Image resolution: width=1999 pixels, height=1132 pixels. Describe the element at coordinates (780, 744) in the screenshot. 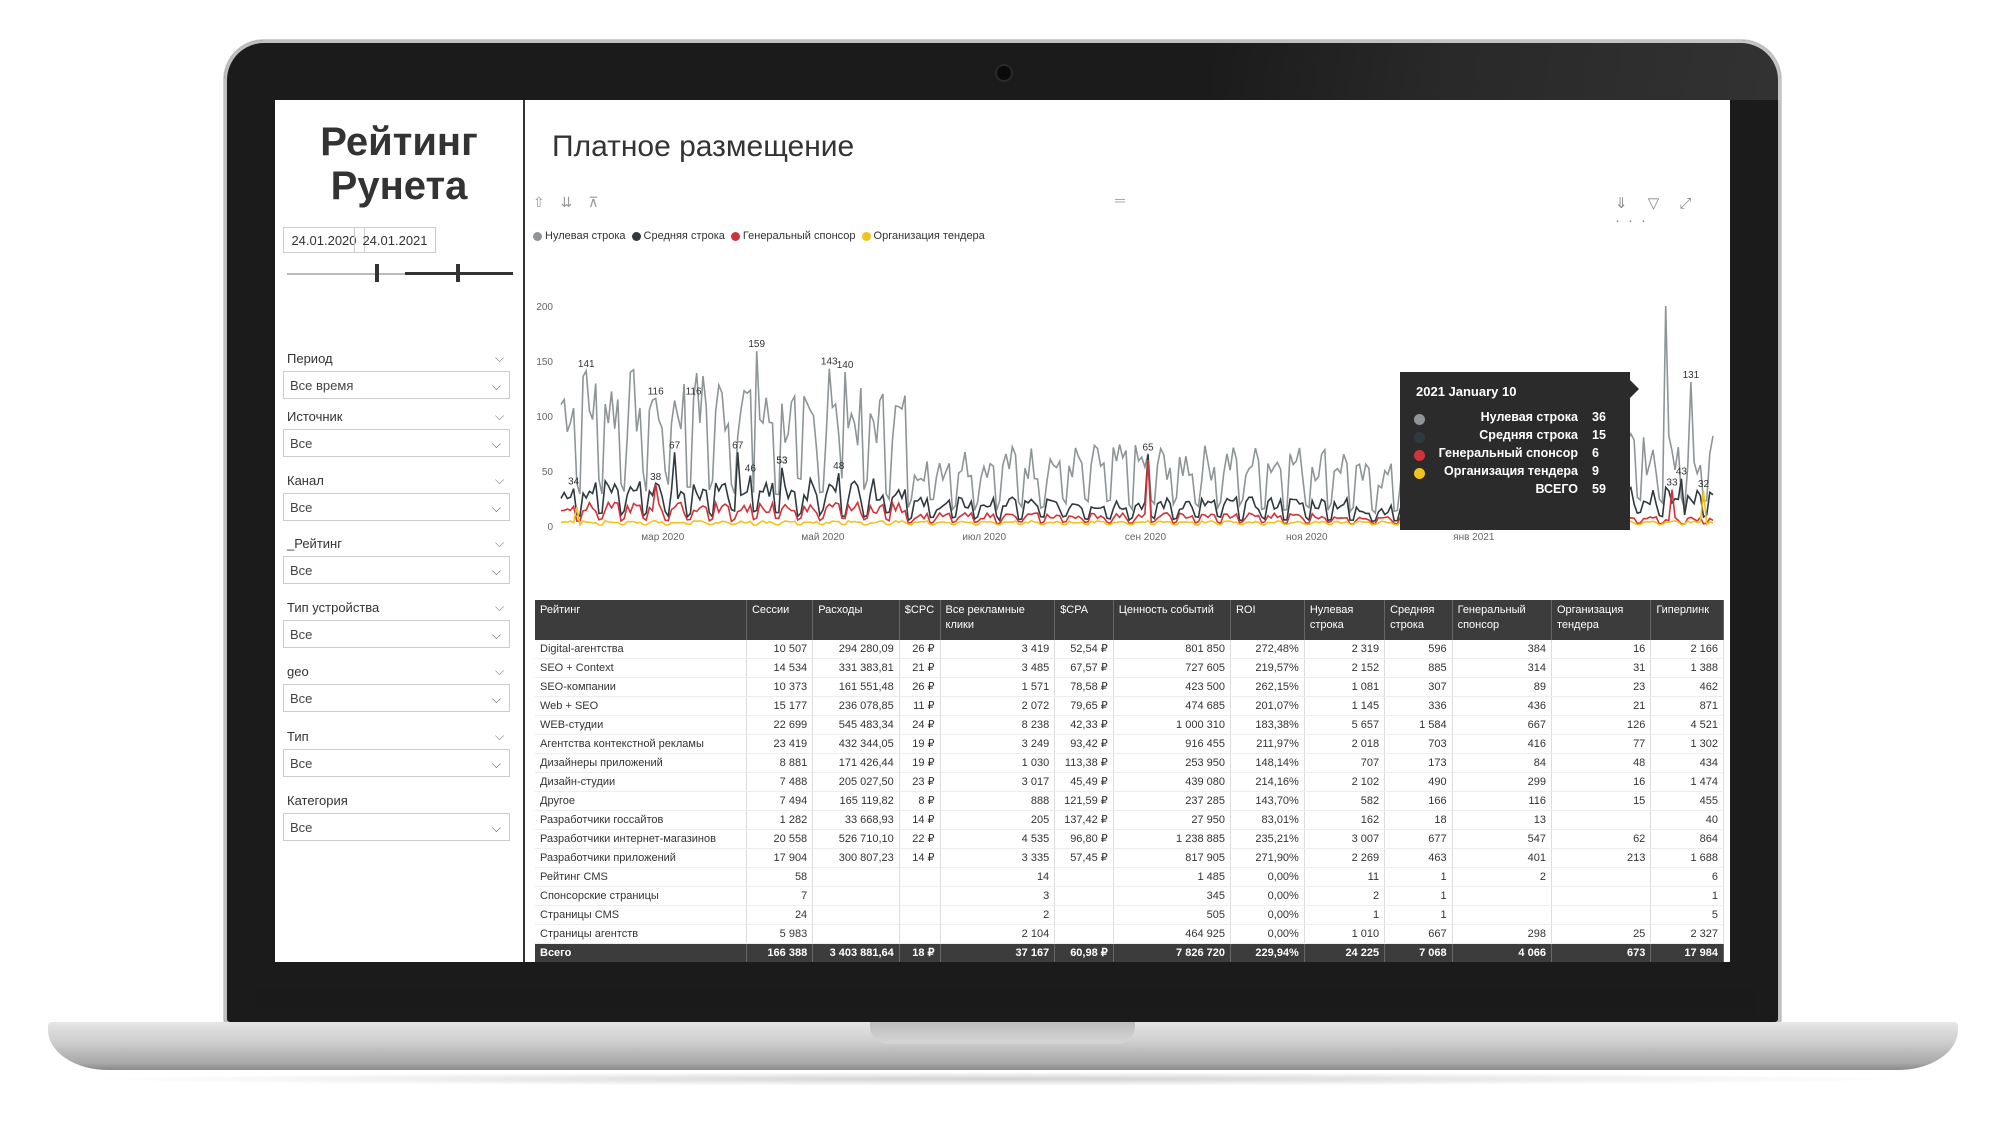

I see `table-cell: 23 419` at that location.